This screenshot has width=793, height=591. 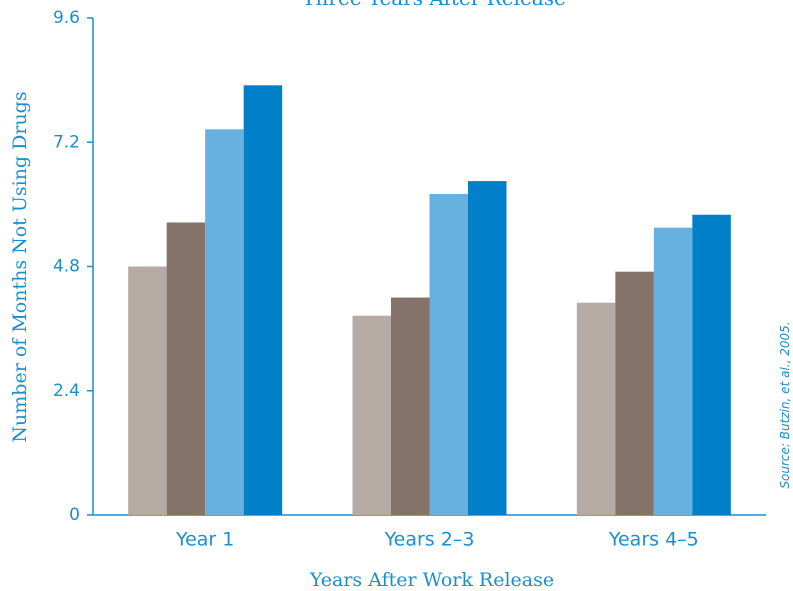 I want to click on y-tick-label: 4.8, so click(x=66, y=267).